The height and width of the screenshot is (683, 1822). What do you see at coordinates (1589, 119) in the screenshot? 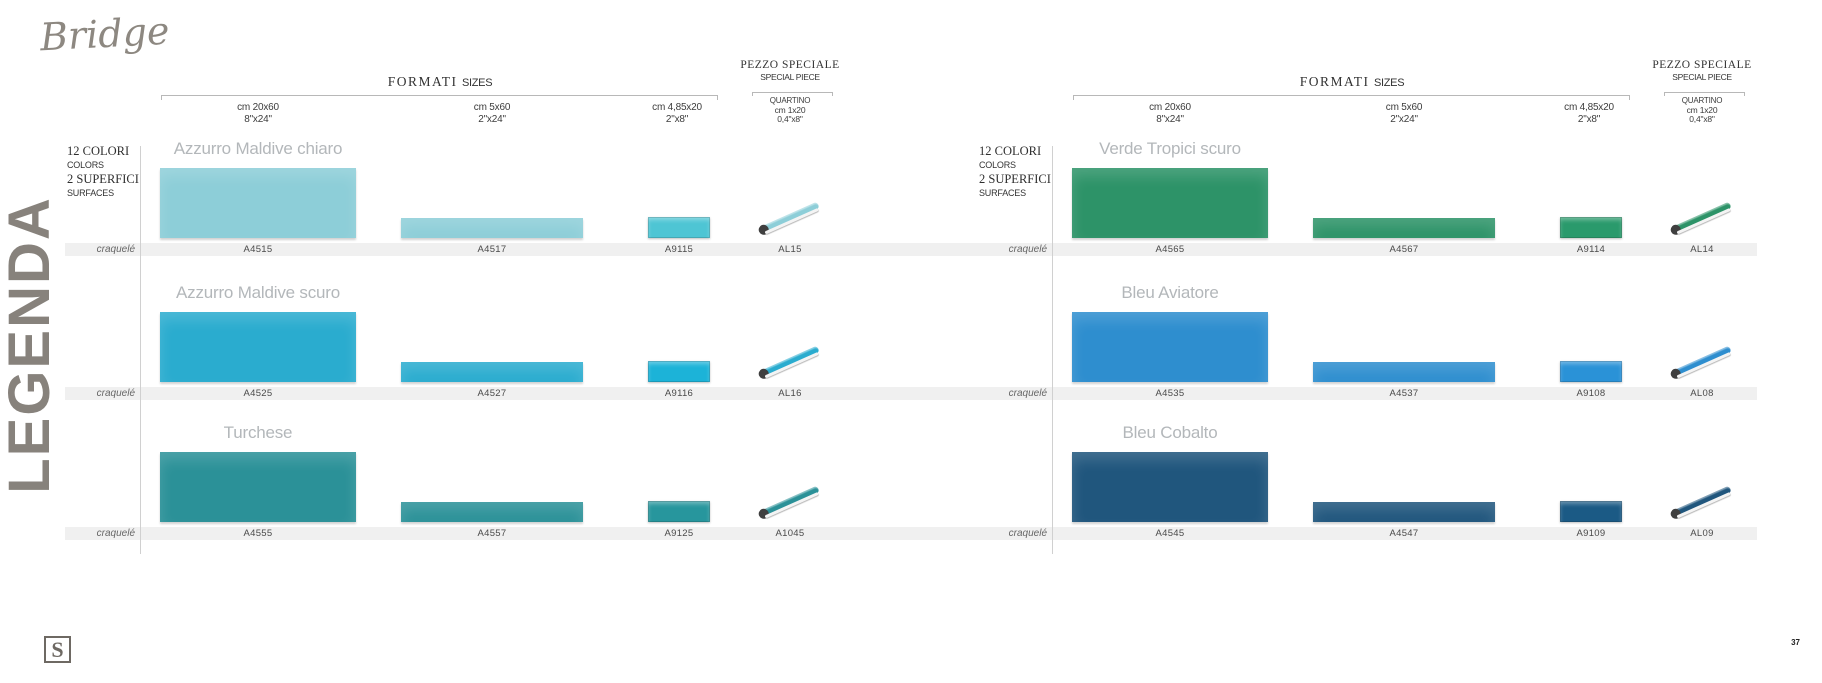
I see `size-inch: 2"x8"` at bounding box center [1589, 119].